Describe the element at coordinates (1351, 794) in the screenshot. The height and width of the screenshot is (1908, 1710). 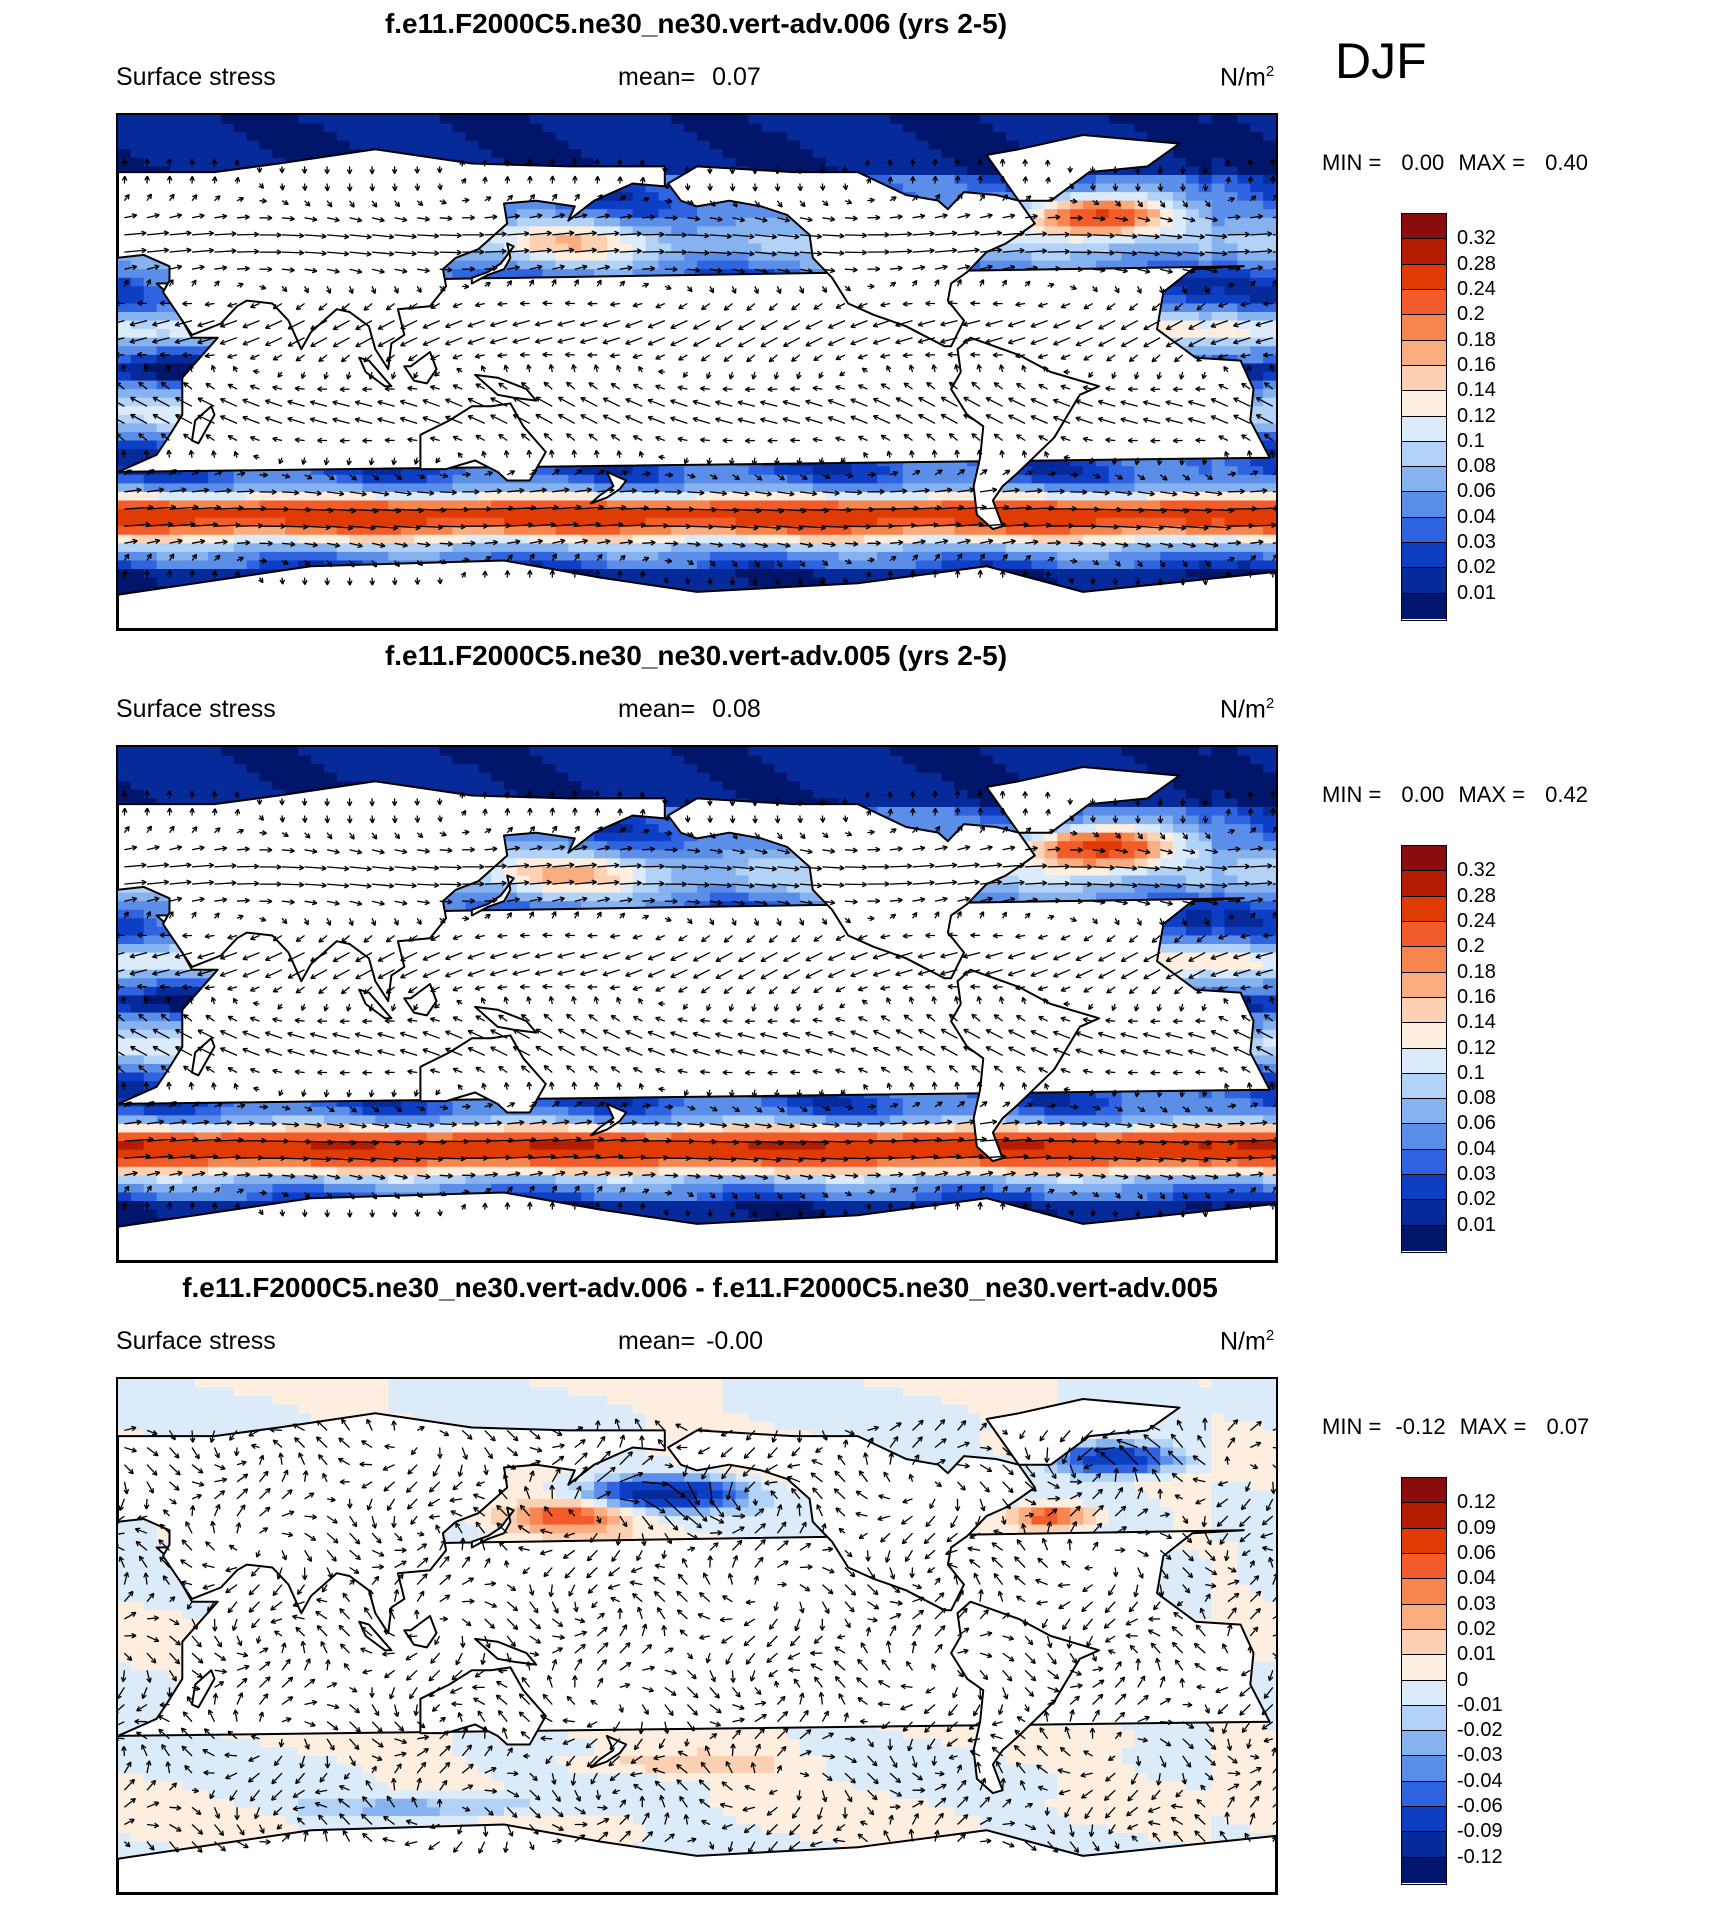
I see `panel-2-min-label: MIN =` at that location.